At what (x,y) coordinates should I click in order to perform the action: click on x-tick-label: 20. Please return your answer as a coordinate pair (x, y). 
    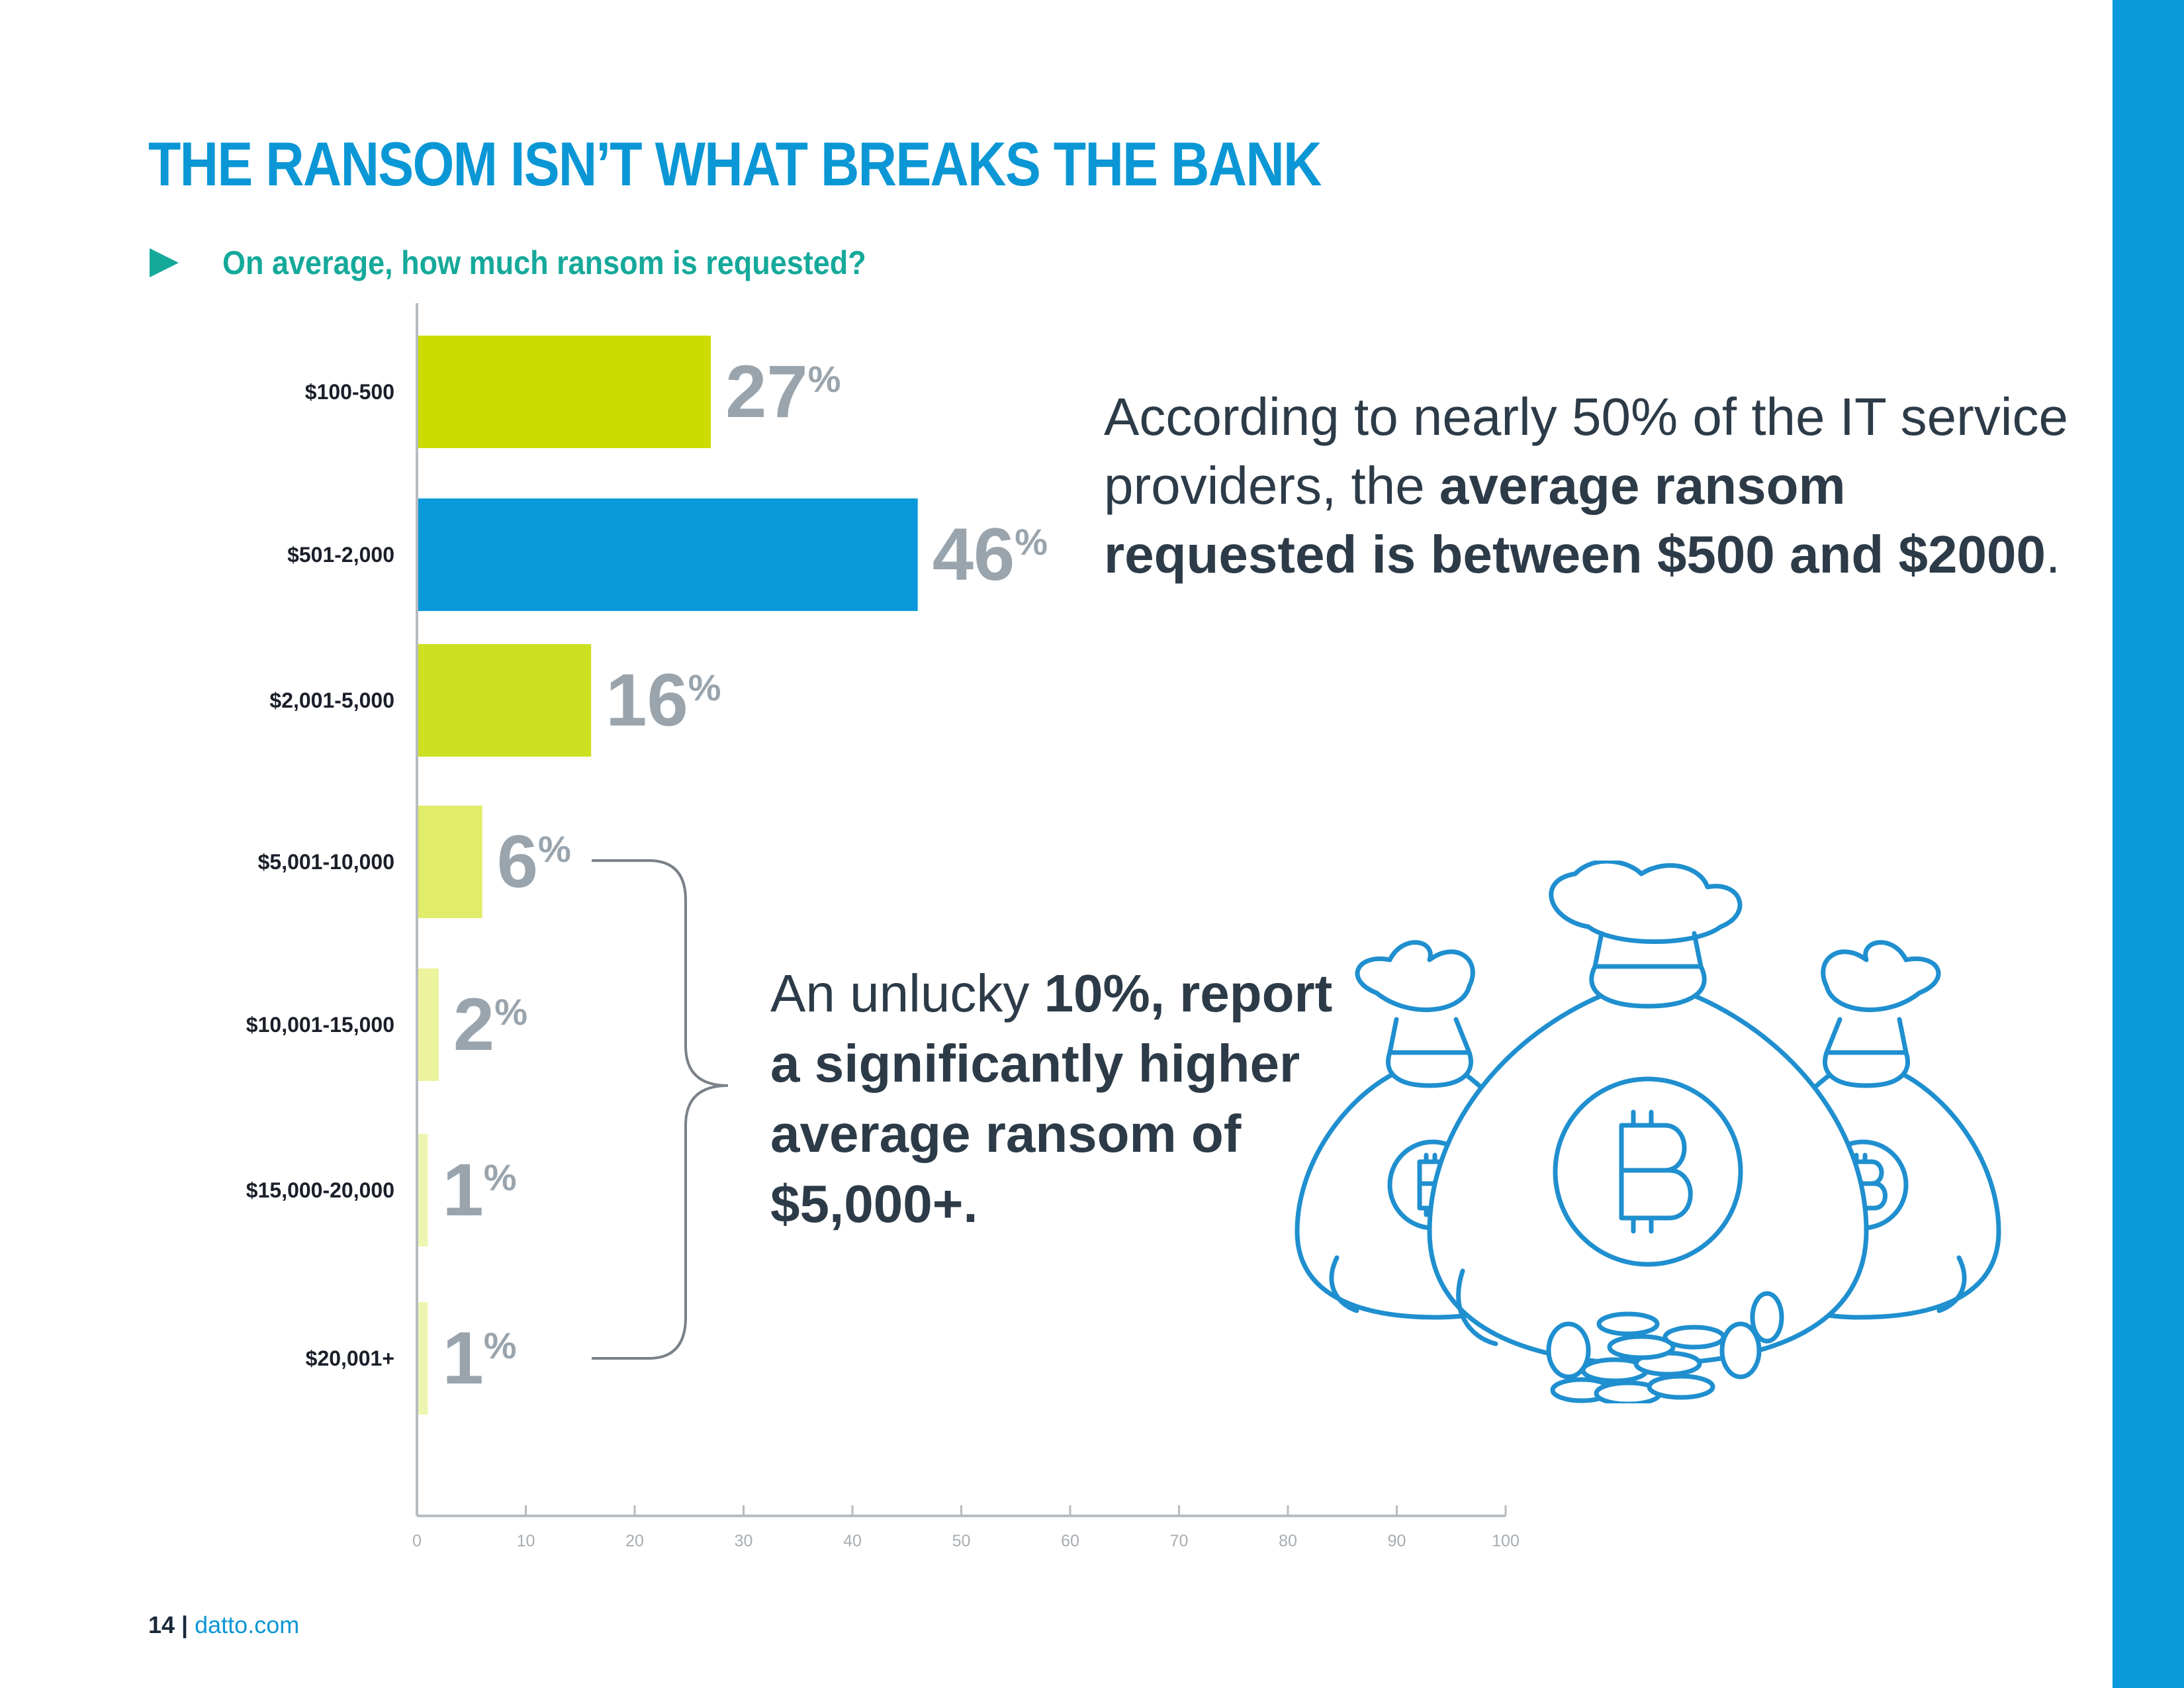
    Looking at the image, I should click on (634, 1541).